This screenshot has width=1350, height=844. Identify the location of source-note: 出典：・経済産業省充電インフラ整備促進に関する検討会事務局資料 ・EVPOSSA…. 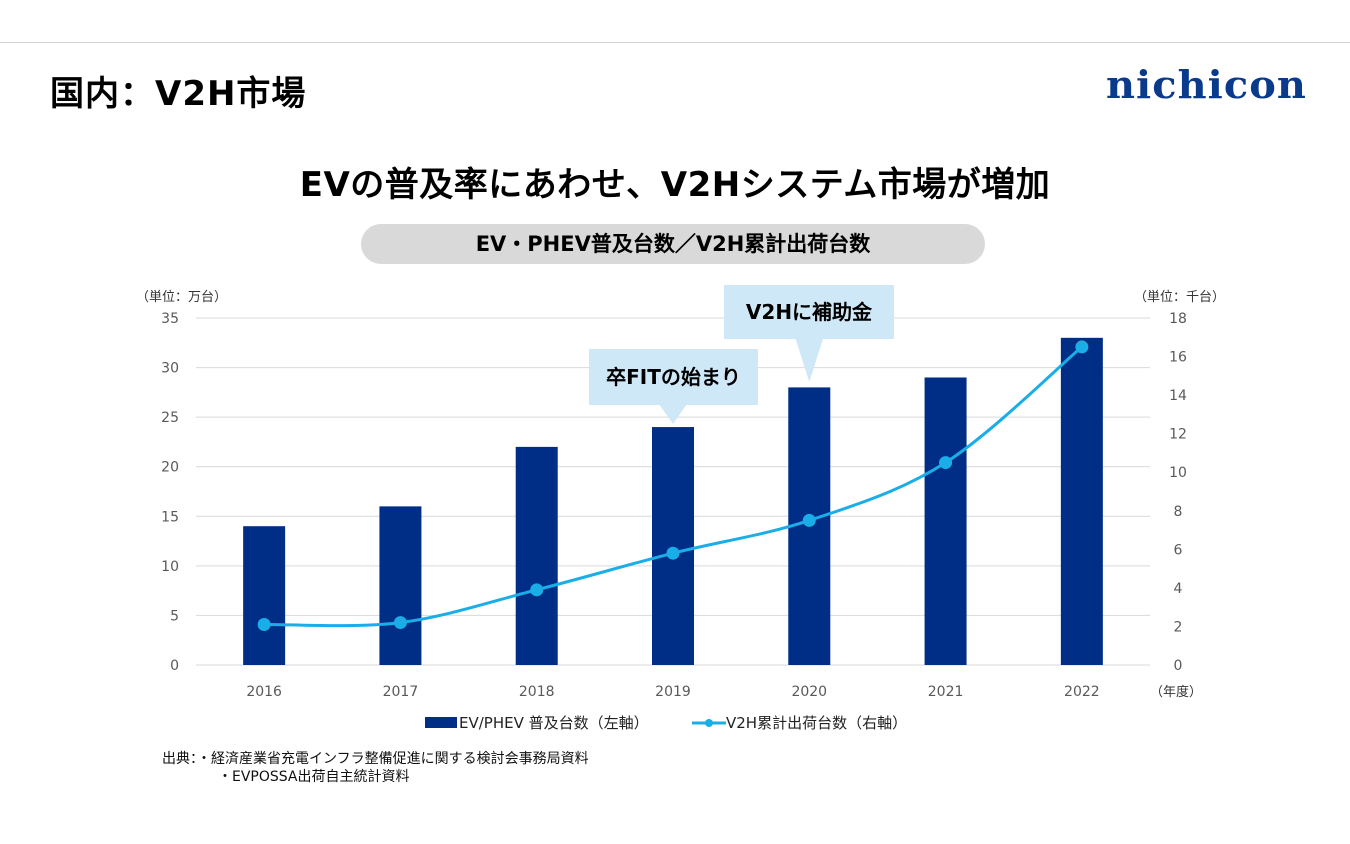
(375, 768).